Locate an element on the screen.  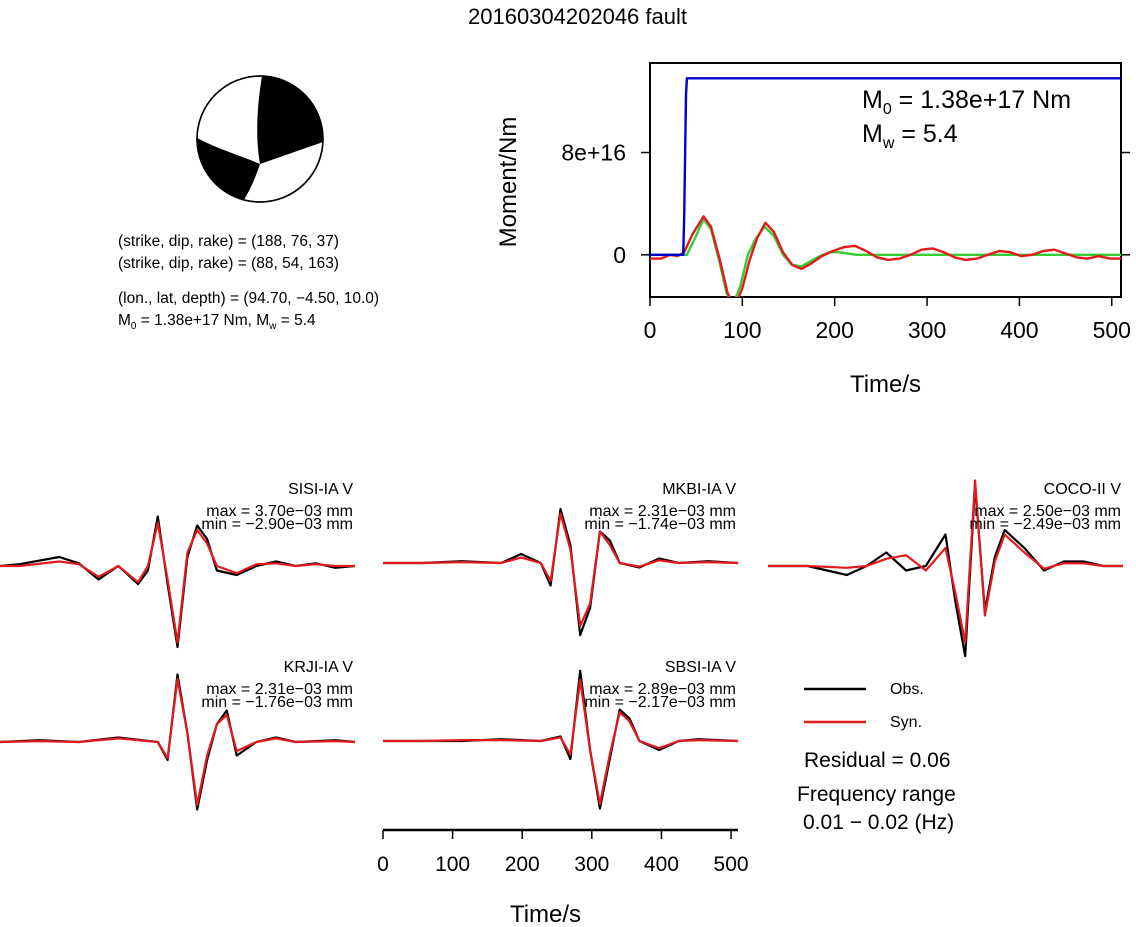
moment-y-axis-label: Moment/Nm is located at coordinates (508, 182).